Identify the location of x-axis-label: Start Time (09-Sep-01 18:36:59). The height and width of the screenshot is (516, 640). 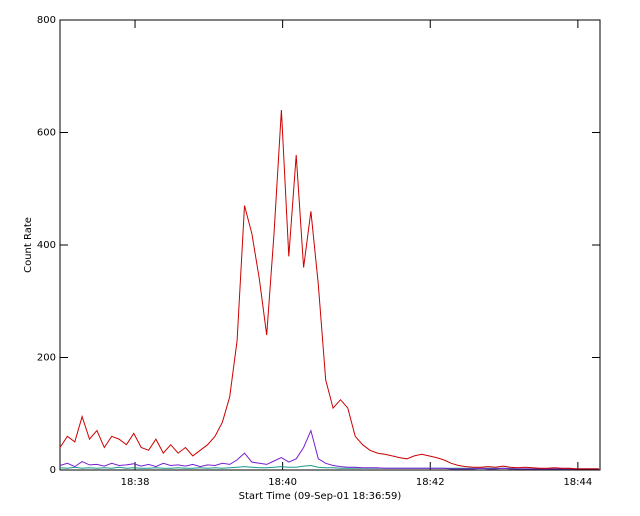
(320, 496).